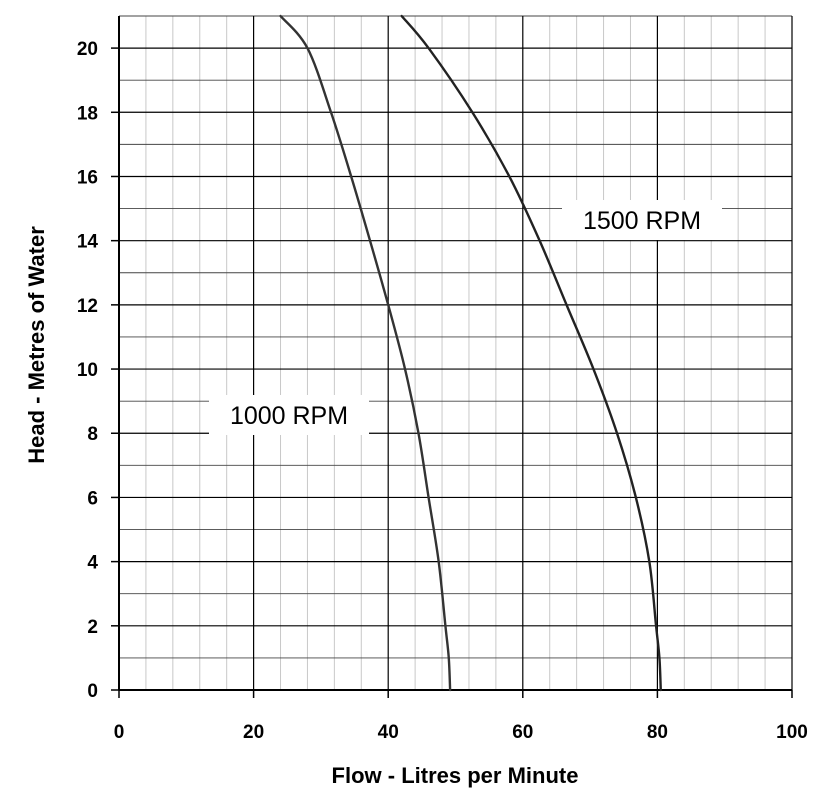  What do you see at coordinates (461, 732) in the screenshot?
I see `x-tick-labels: 0 20 40 60 80 100` at bounding box center [461, 732].